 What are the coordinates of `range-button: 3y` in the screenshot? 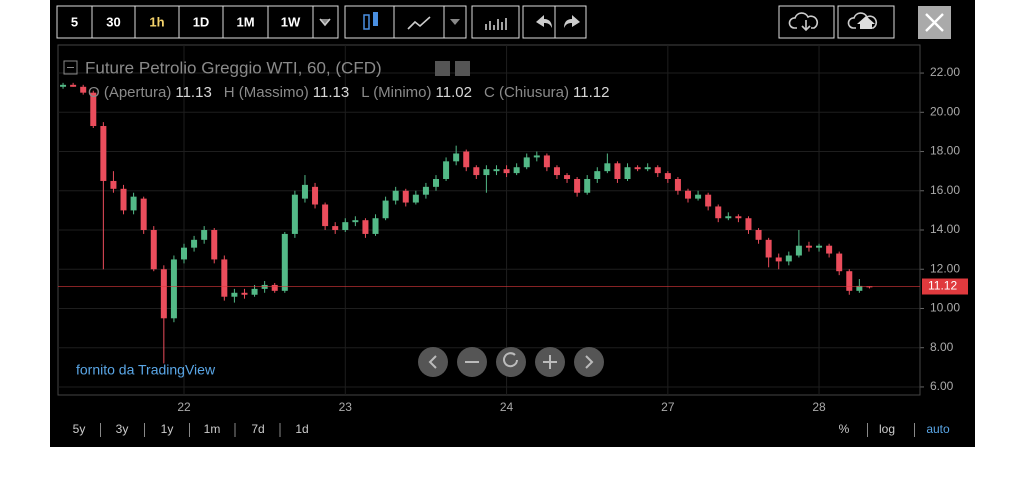 It's located at (122, 429).